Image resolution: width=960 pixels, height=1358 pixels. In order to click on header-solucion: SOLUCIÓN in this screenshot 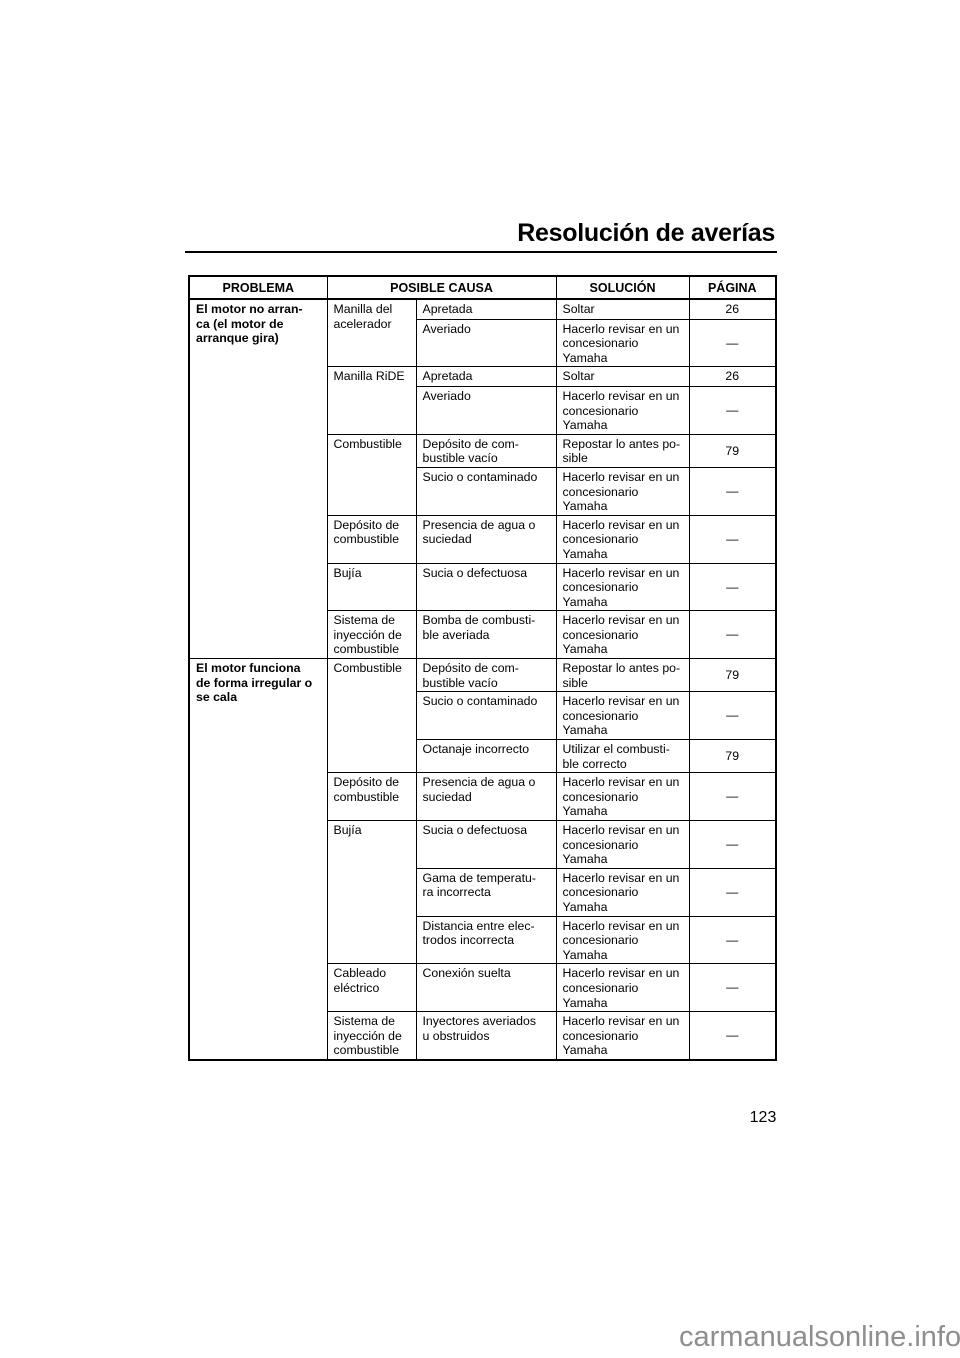, I will do `click(622, 287)`.